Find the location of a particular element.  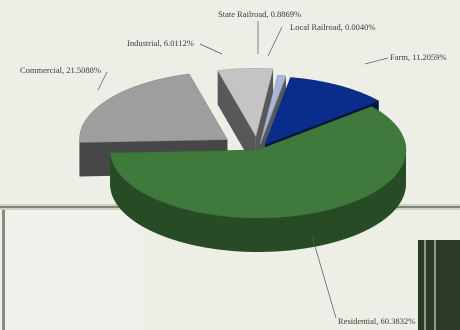

slice-industrial is located at coordinates (245, 119).